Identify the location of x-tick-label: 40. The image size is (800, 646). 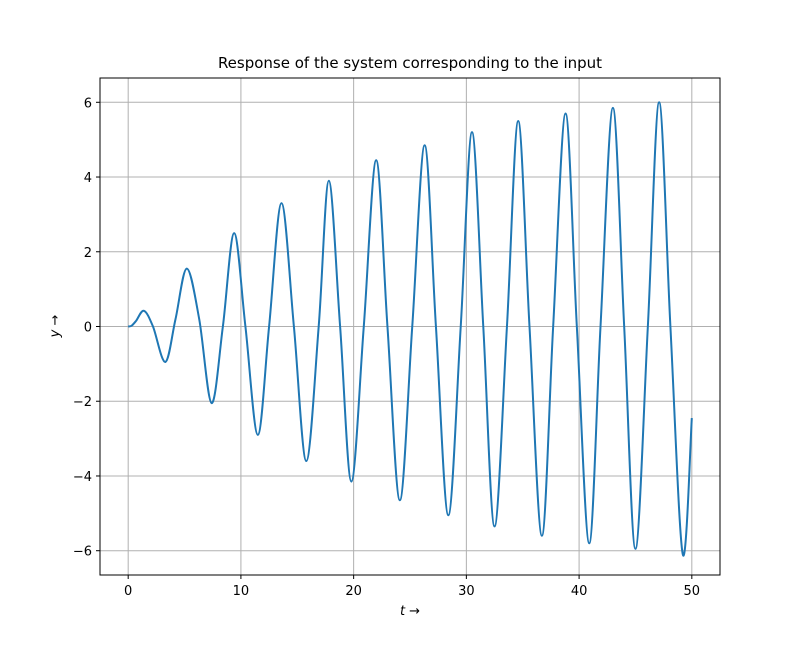
(579, 591).